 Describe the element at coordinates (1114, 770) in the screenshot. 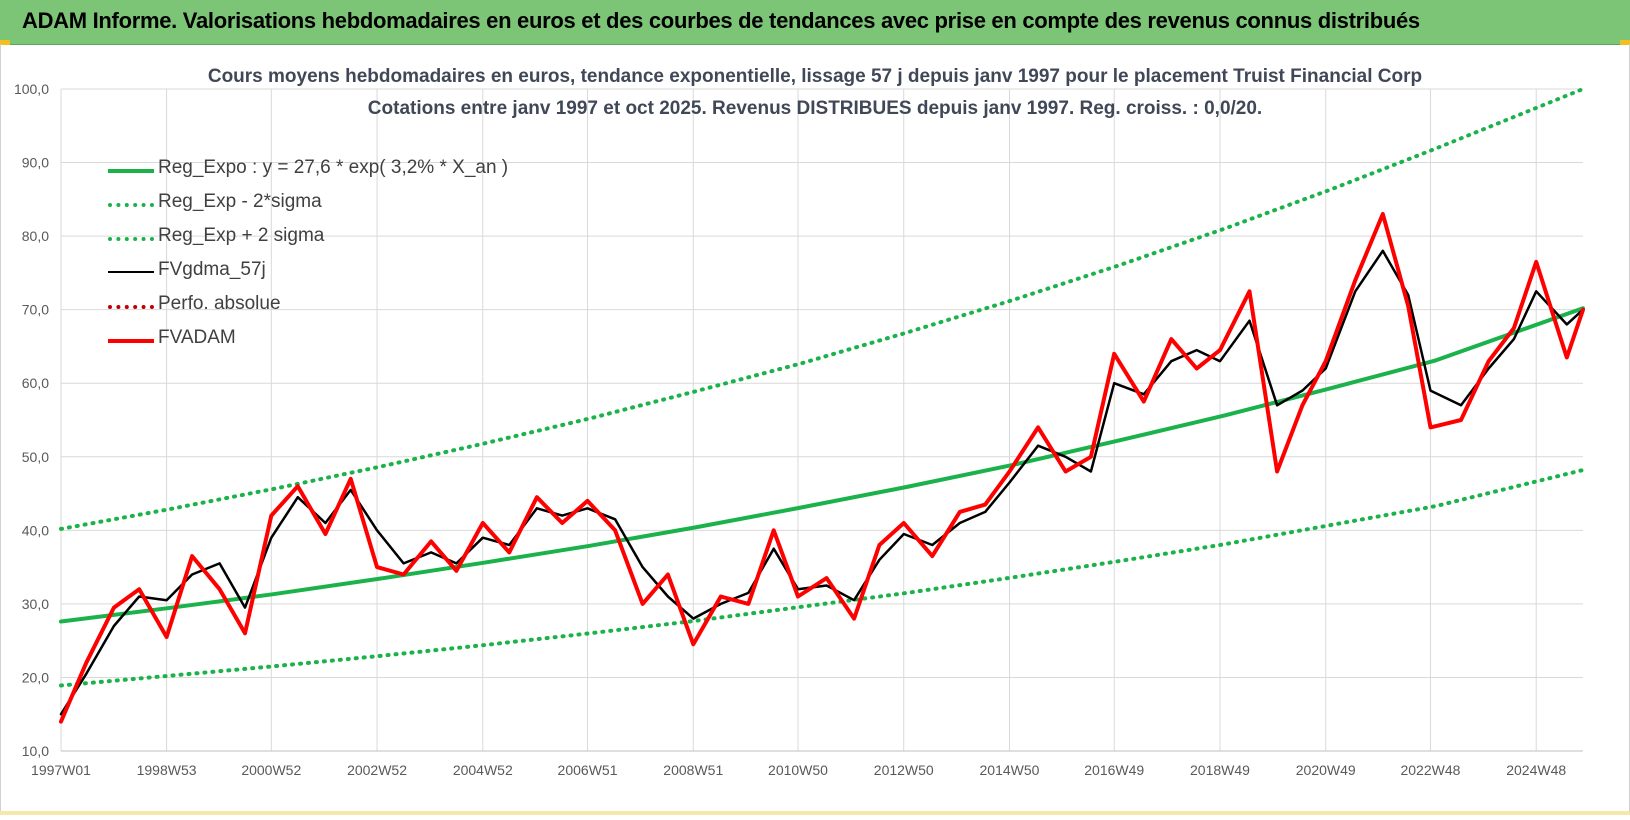

I see `x-tick-label: 2016W49` at that location.